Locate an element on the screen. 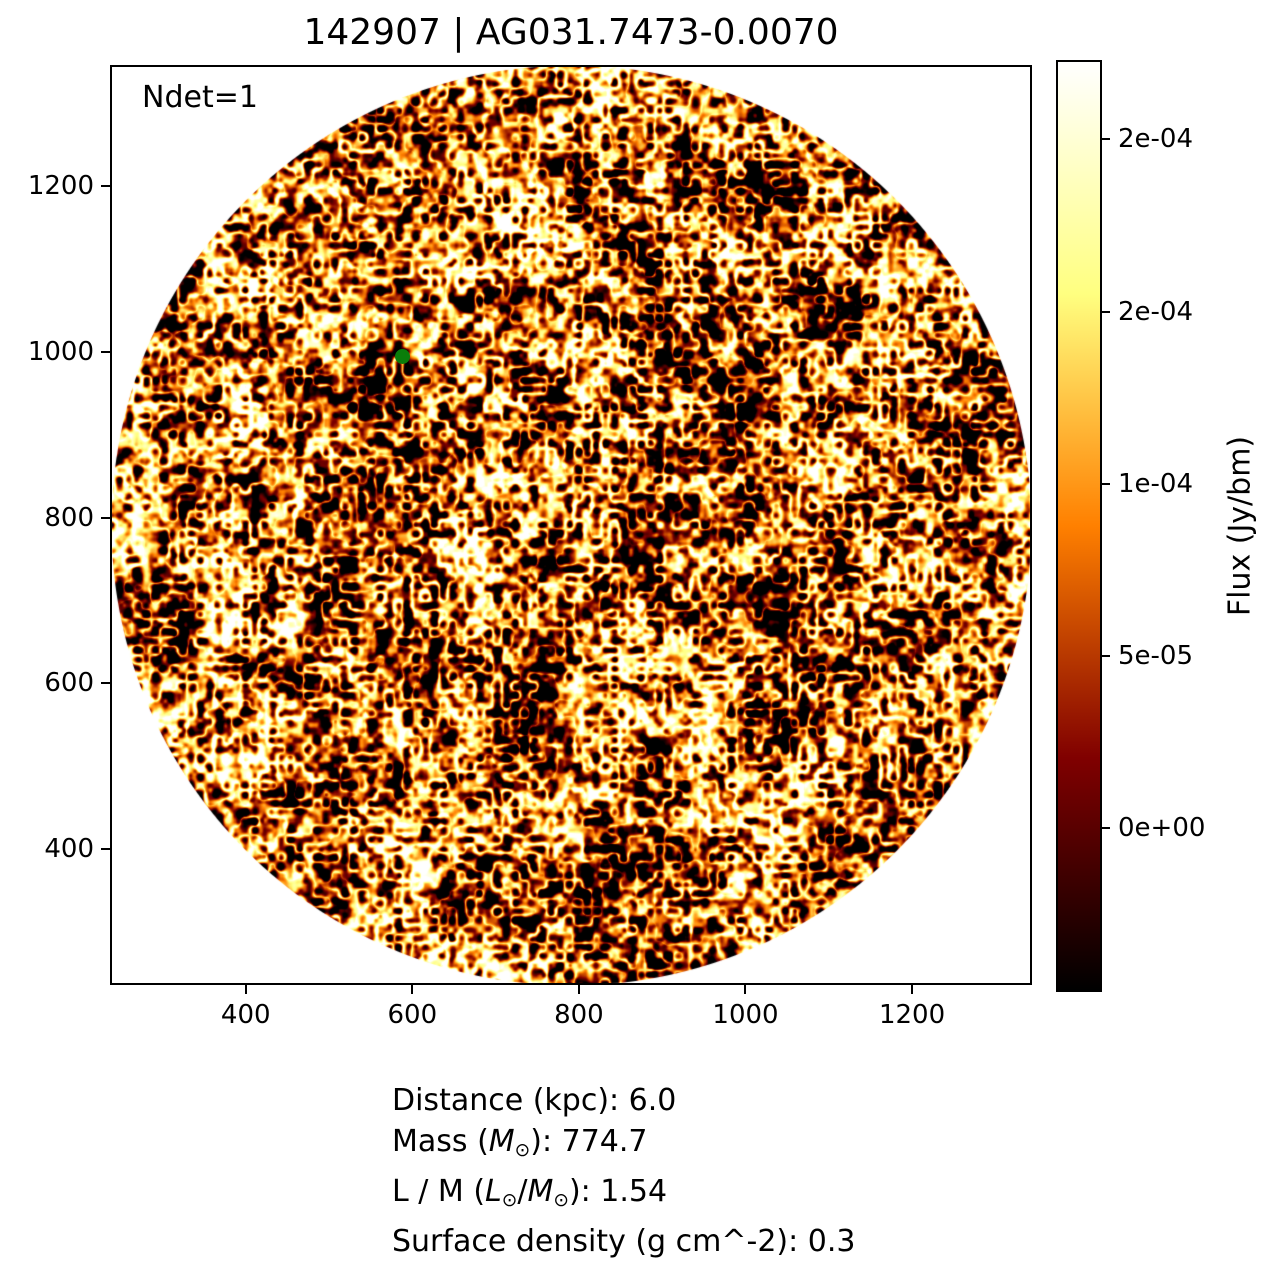 The image size is (1274, 1267). colorbar-tick-label: 1e-04 is located at coordinates (1156, 483).